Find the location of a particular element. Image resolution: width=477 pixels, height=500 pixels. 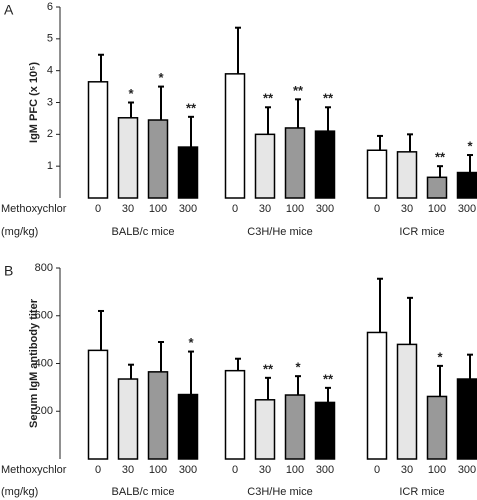

y-tick-label: 5 is located at coordinates (50, 39).